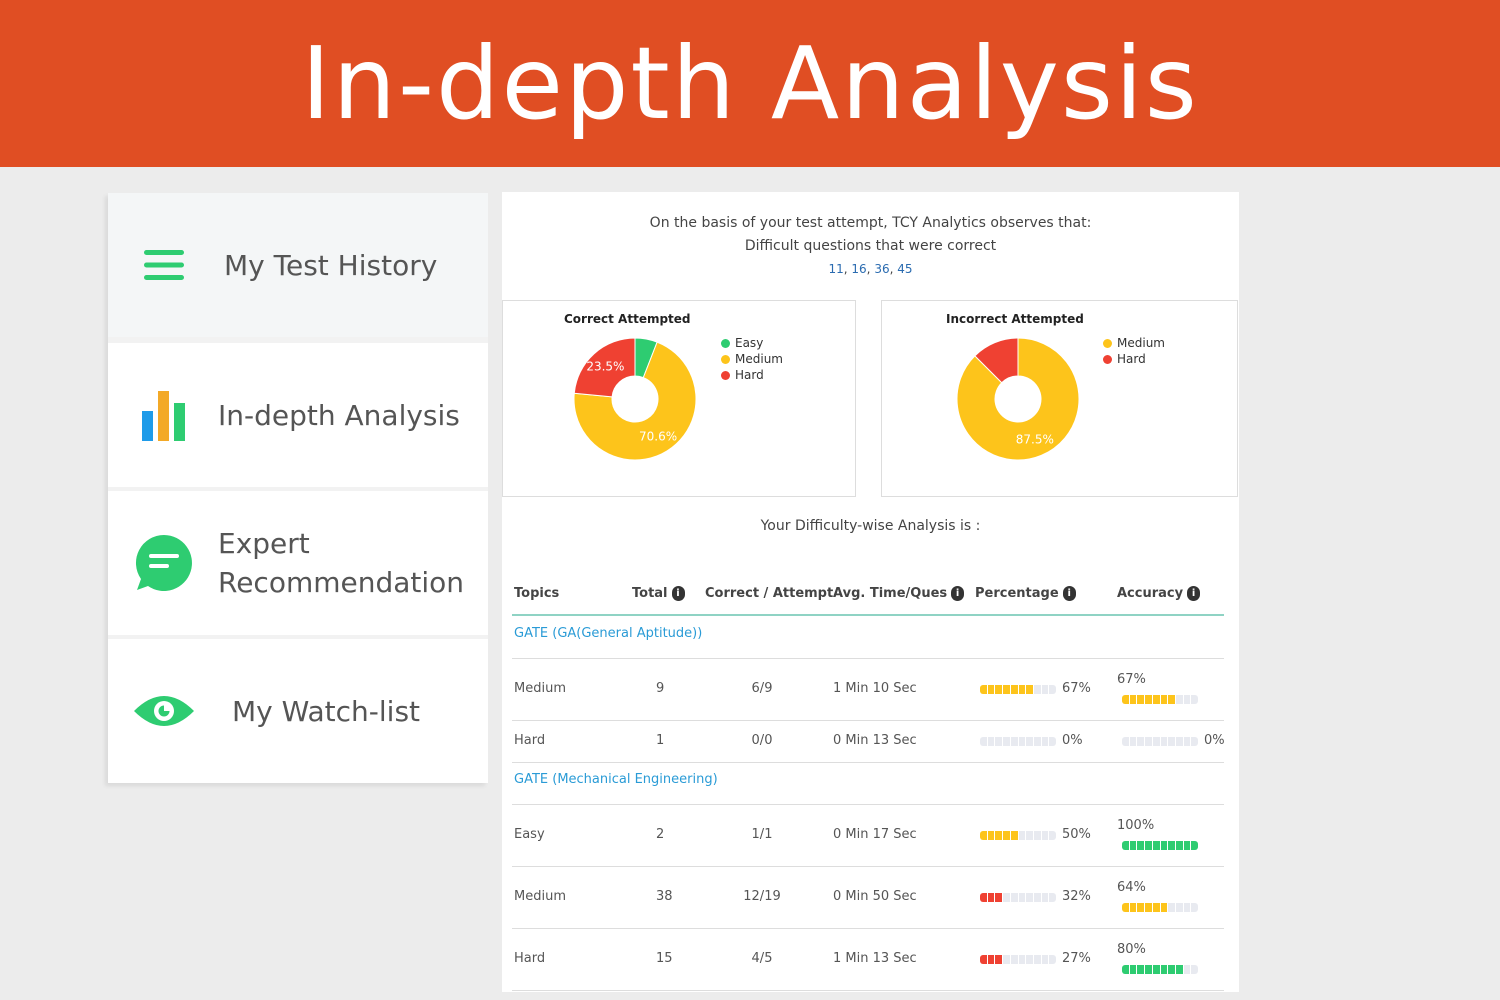 Image resolution: width=1500 pixels, height=1000 pixels. Describe the element at coordinates (1136, 825) in the screenshot. I see `accuracy-cell: 100%` at that location.